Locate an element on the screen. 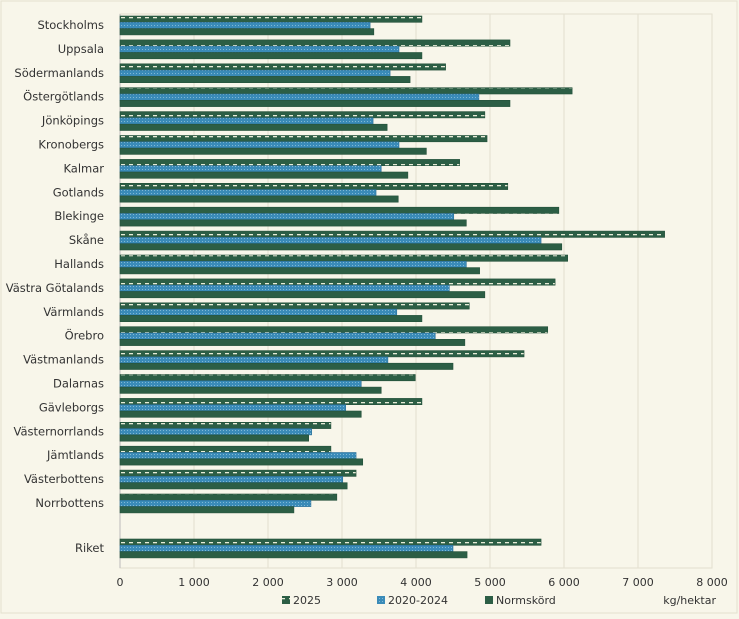 This screenshot has height=619, width=739. category-label: Hallands is located at coordinates (79, 264).